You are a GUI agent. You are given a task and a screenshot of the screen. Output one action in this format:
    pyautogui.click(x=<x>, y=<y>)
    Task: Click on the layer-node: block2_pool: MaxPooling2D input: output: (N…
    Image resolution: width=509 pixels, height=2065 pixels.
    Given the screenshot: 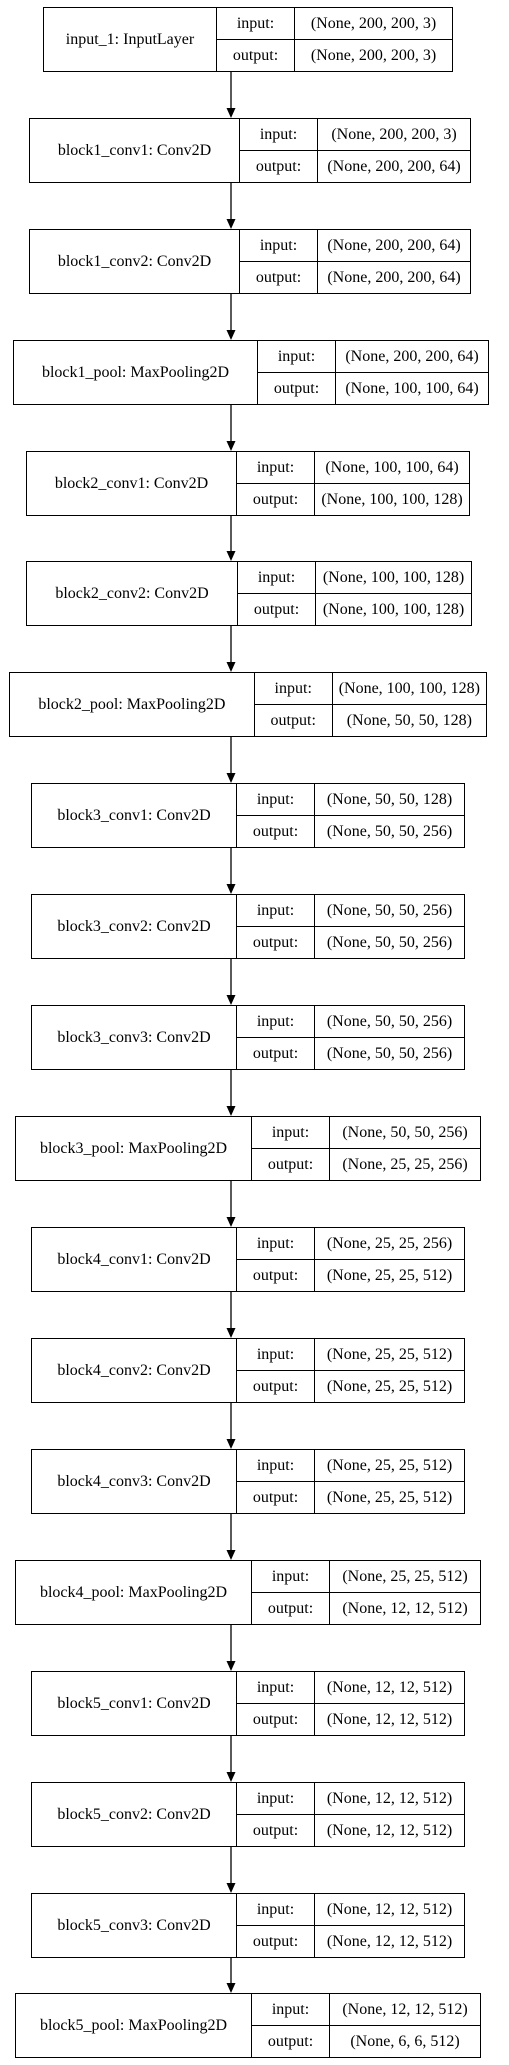 What is the action you would take?
    pyautogui.click(x=248, y=704)
    